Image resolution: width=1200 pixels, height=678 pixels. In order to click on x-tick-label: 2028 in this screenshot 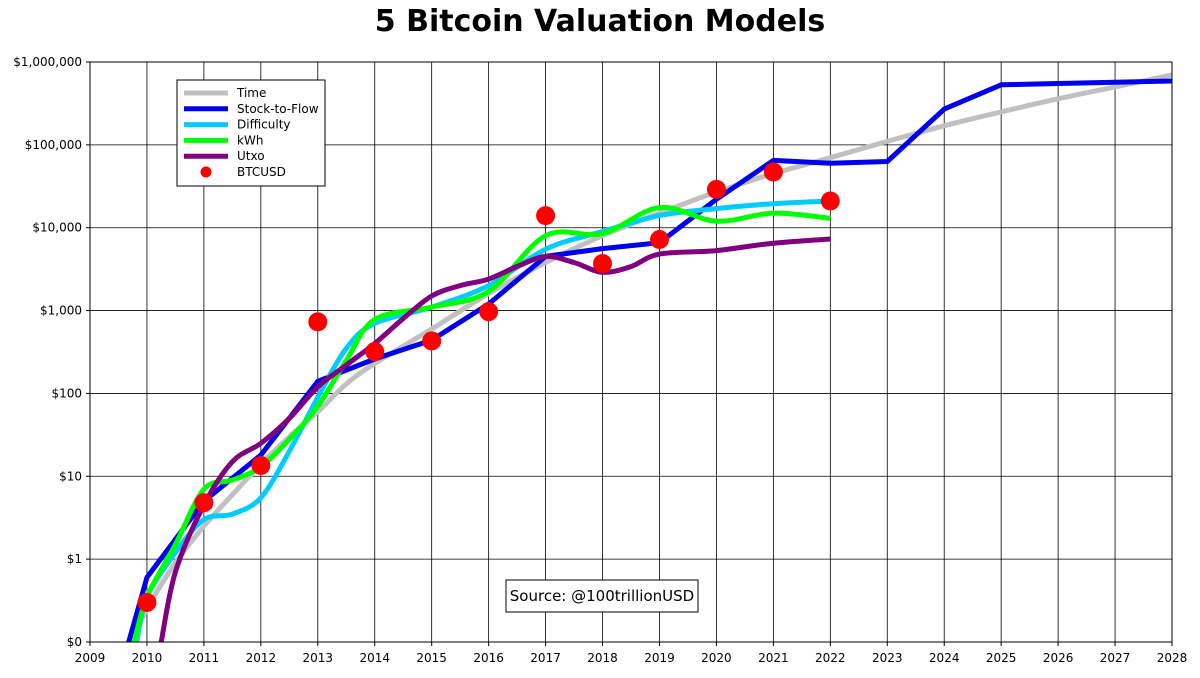, I will do `click(1172, 658)`.